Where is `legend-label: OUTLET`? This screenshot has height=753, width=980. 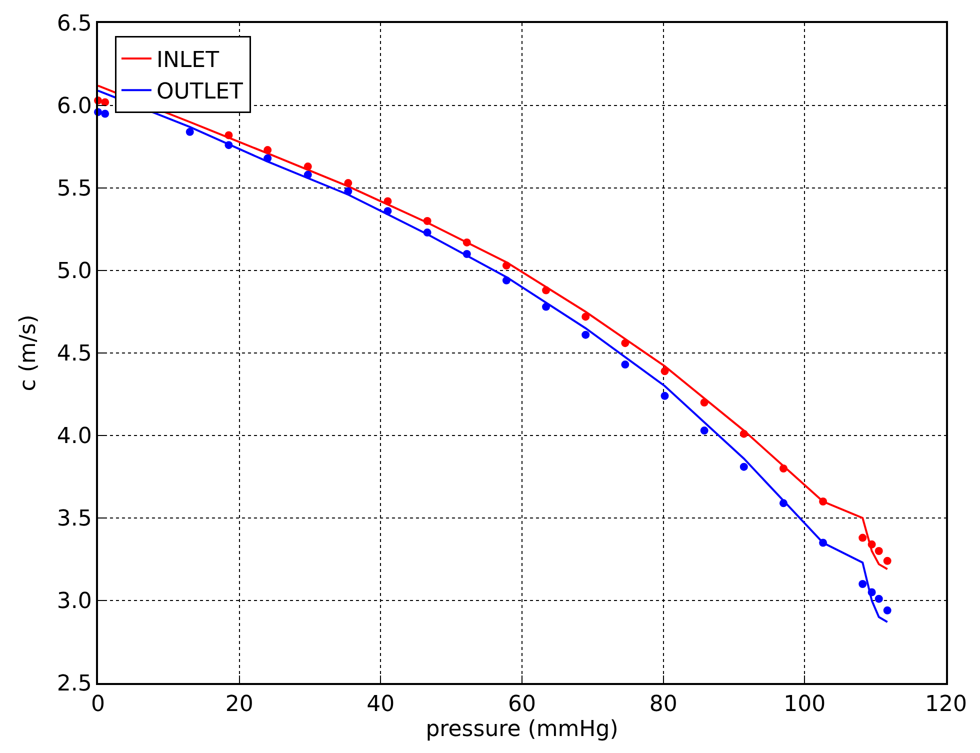 legend-label: OUTLET is located at coordinates (200, 92).